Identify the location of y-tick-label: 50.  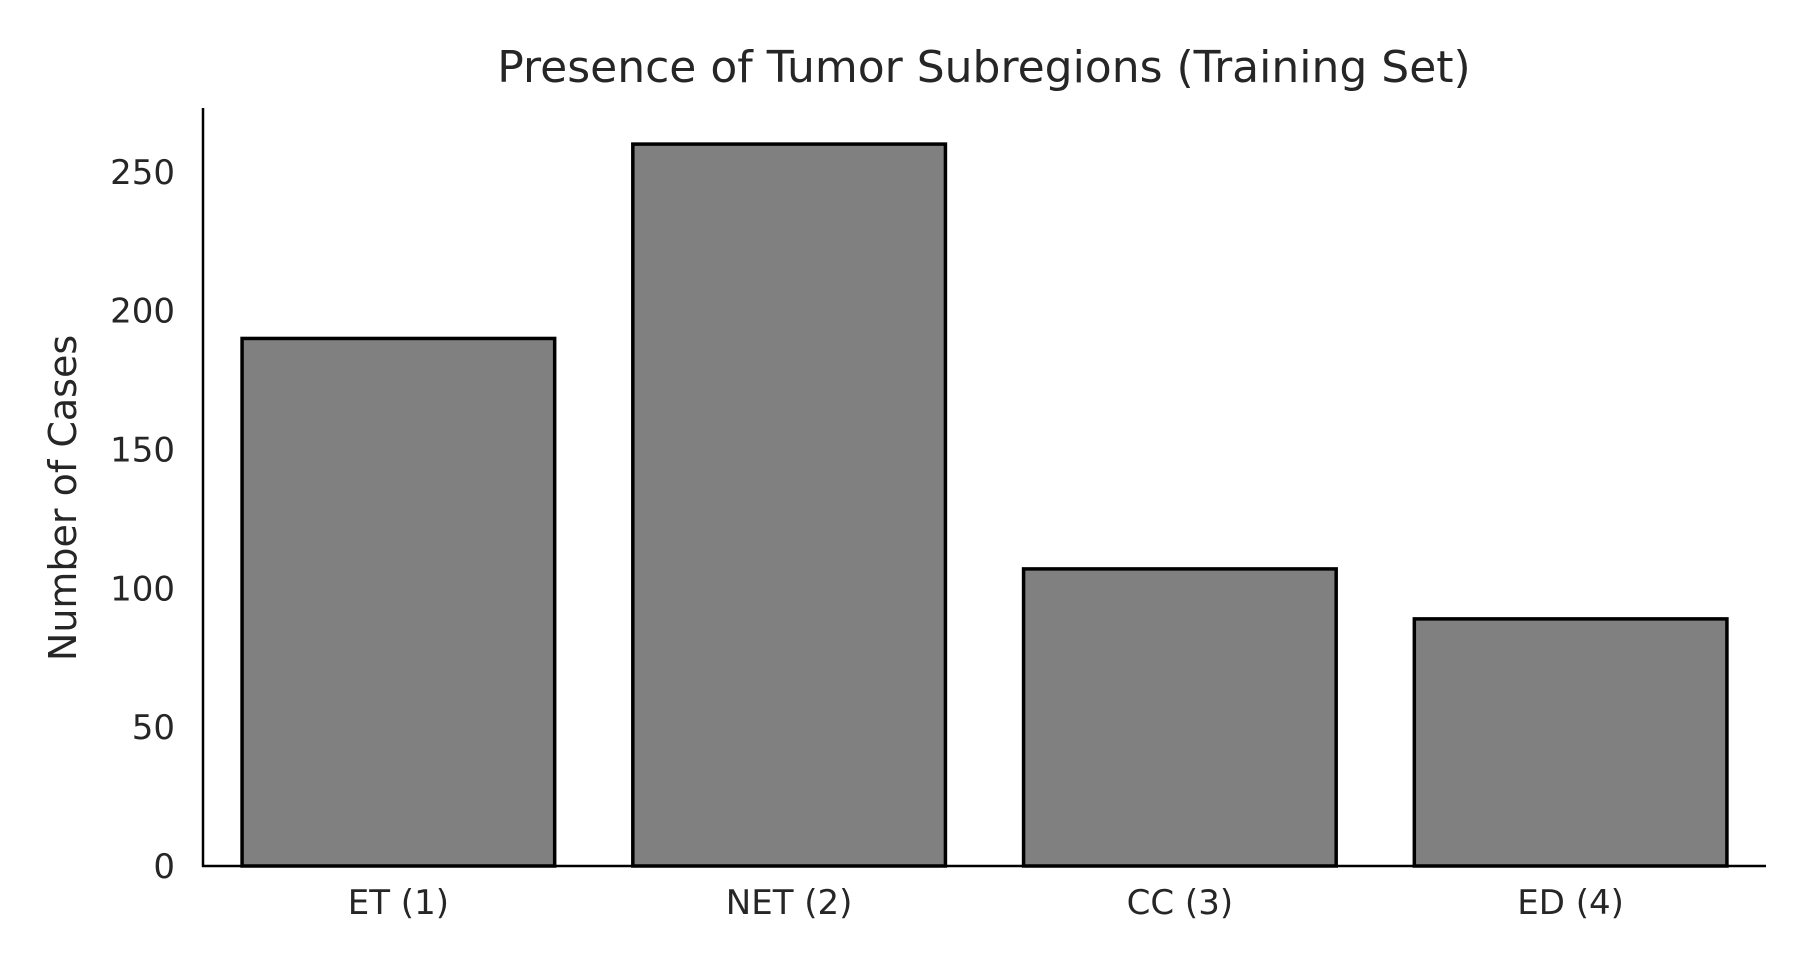
(153, 728).